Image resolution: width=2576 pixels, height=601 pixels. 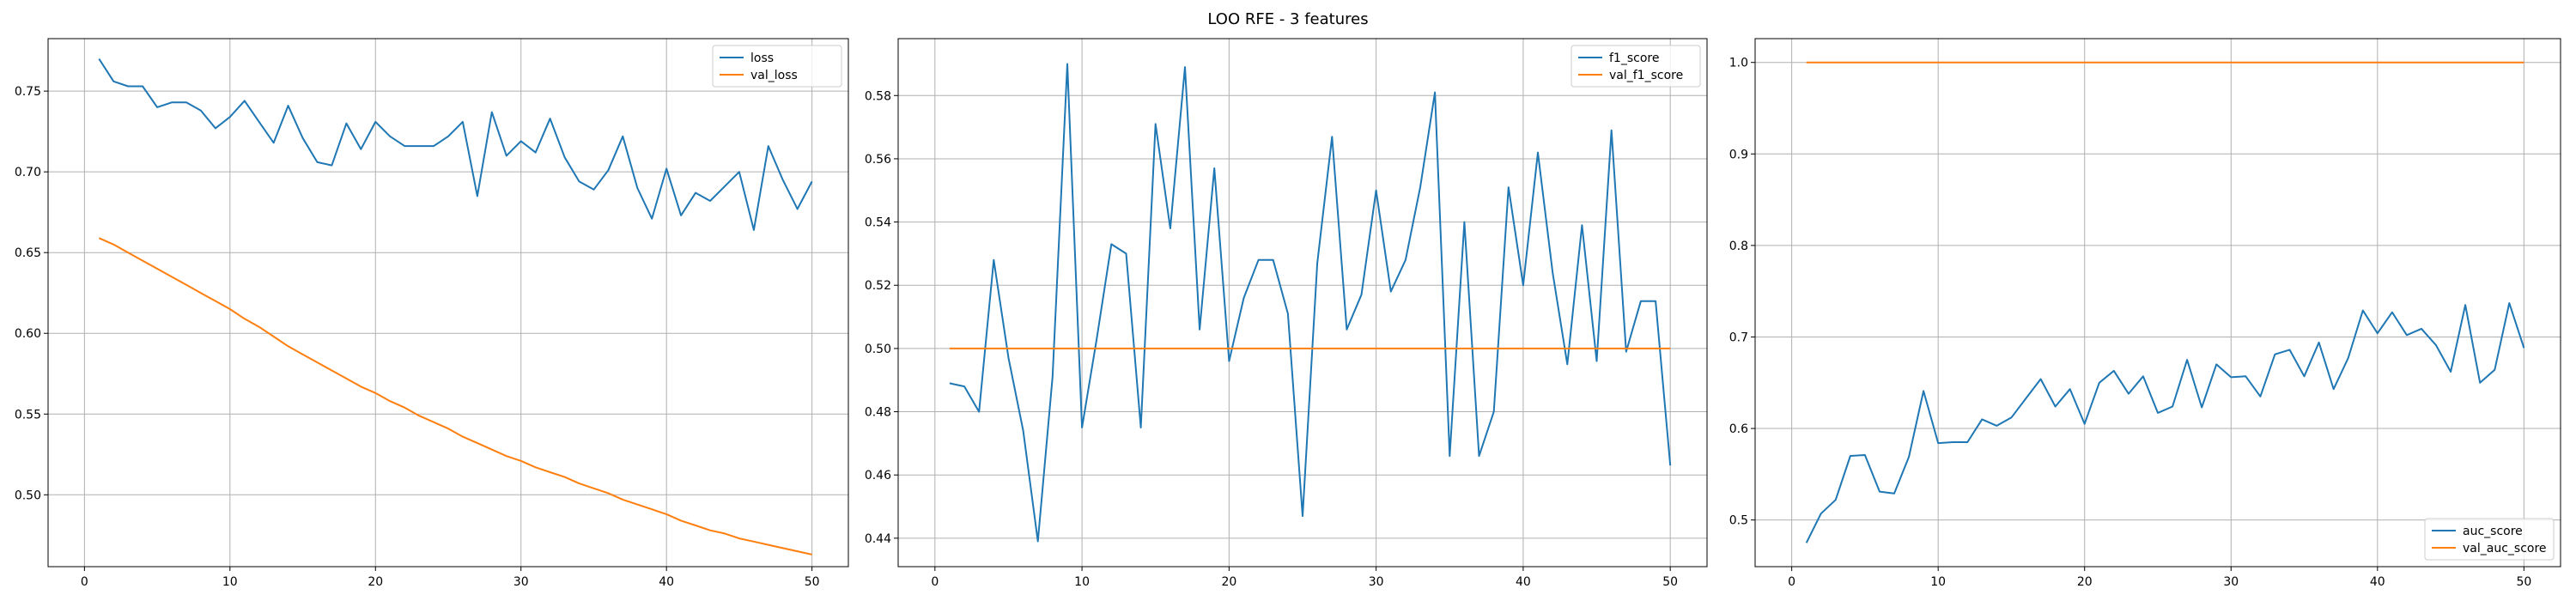 What do you see at coordinates (1792, 582) in the screenshot?
I see `auc-score-x-tick-label: 0` at bounding box center [1792, 582].